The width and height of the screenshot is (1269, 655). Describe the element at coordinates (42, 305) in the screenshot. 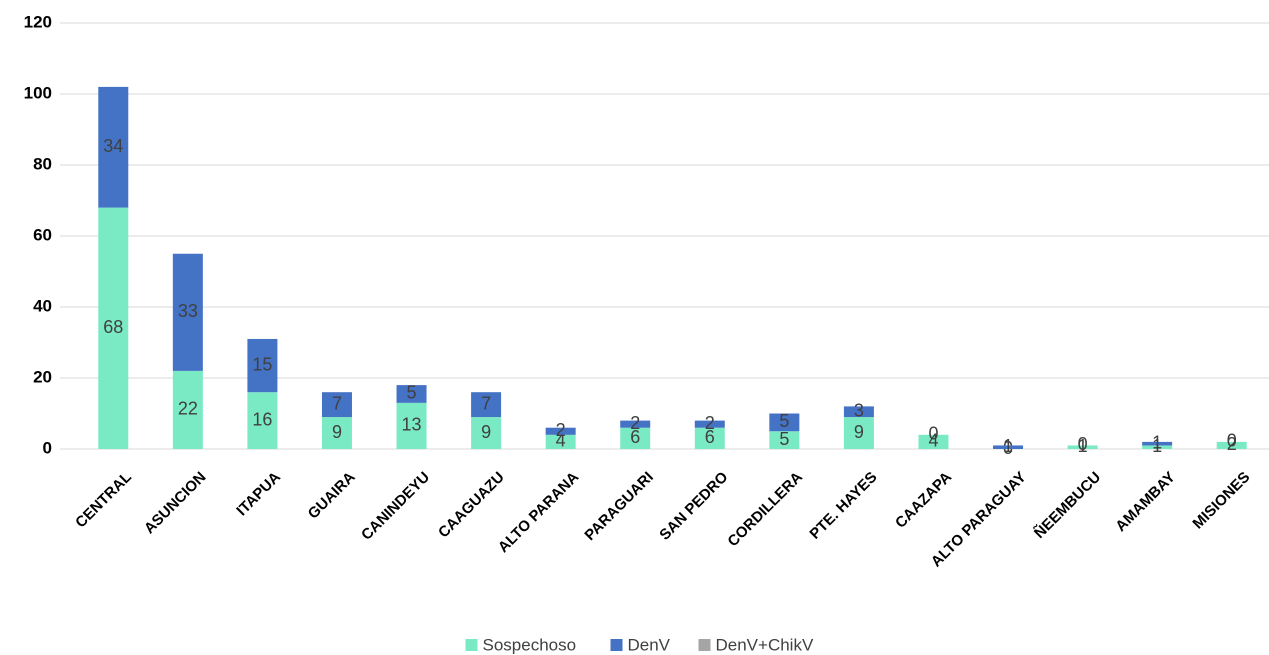

I see `y-tick-label: 40` at that location.